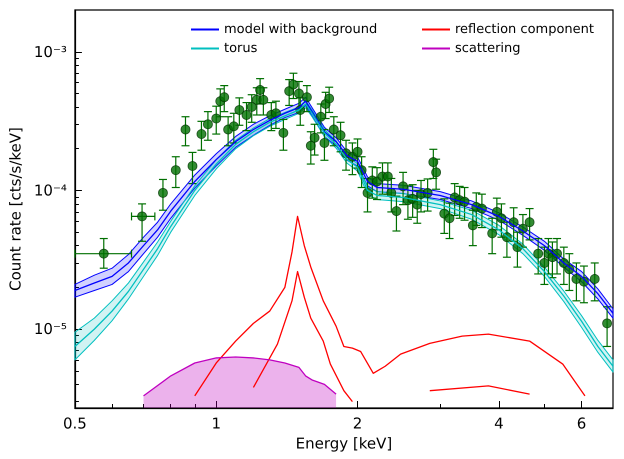 This screenshot has width=624, height=459. I want to click on x-tick-label: 2, so click(357, 423).